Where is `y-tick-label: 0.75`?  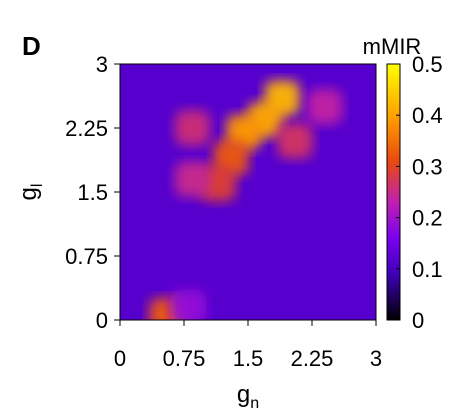 y-tick-label: 0.75 is located at coordinates (86, 256).